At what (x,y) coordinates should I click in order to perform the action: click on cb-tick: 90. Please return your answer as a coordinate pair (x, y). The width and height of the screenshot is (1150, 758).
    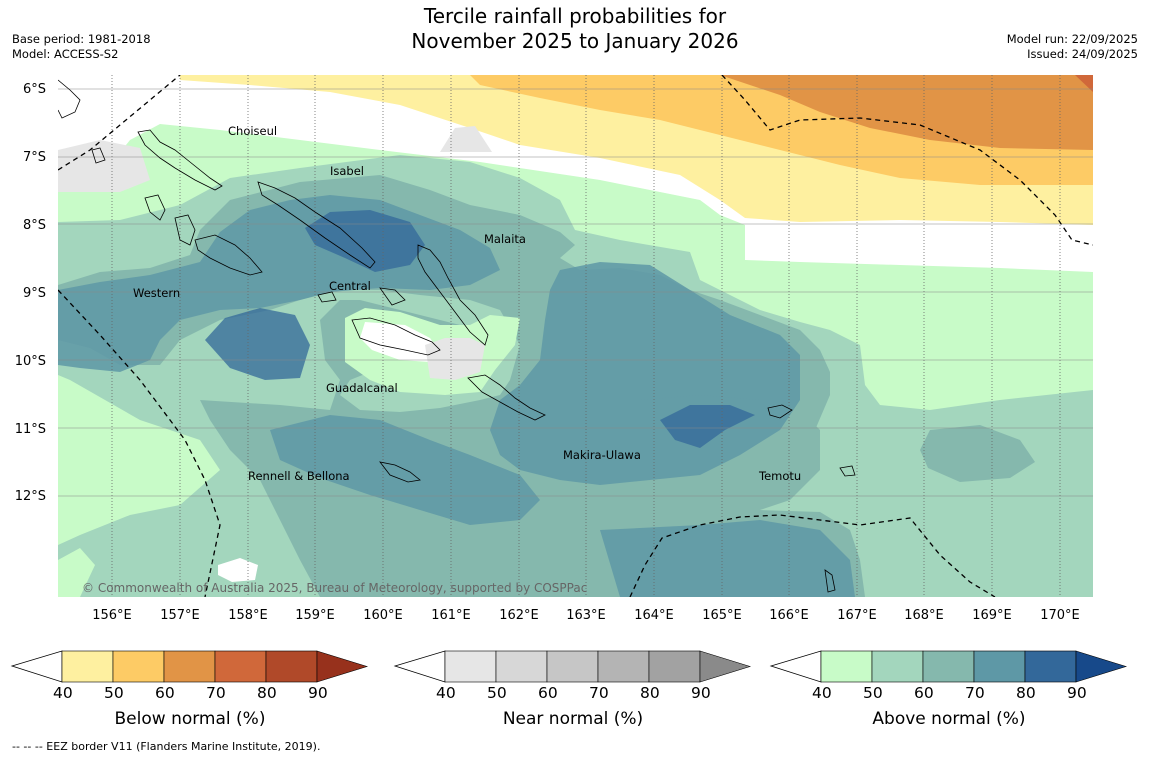
    Looking at the image, I should click on (1077, 693).